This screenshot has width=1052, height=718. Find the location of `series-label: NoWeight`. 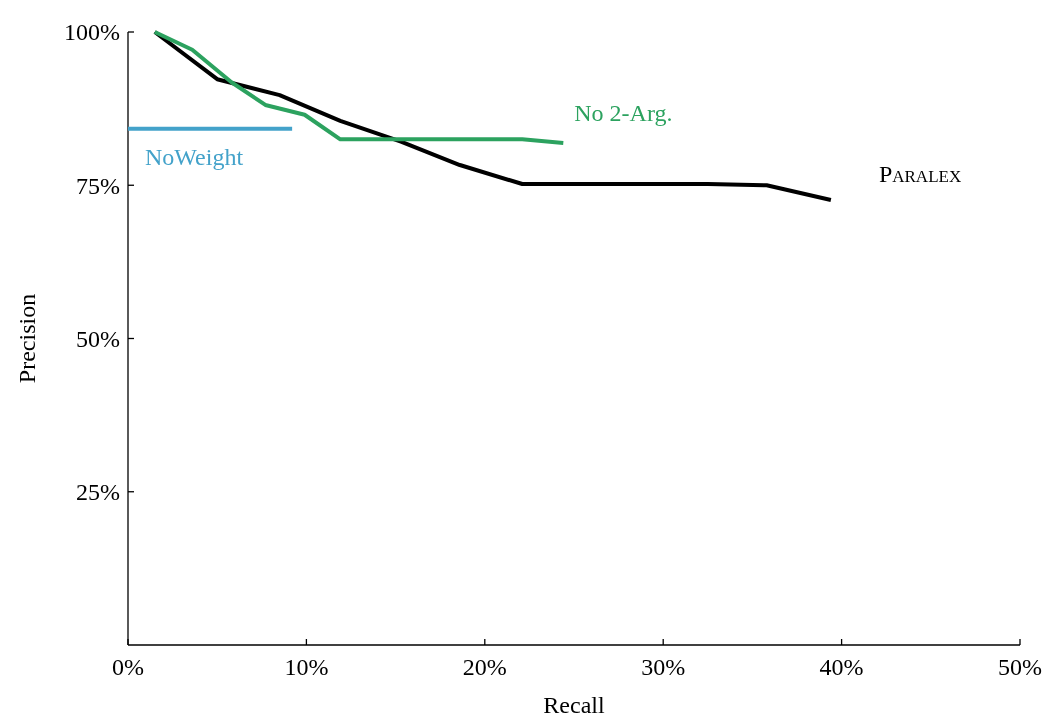

series-label: NoWeight is located at coordinates (194, 156).